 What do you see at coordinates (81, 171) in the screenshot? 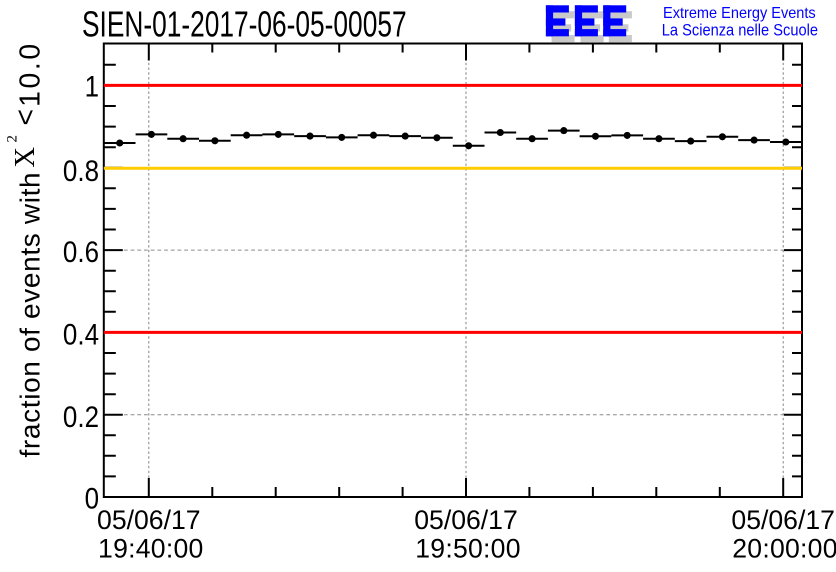
I see `svg-text: 0.8` at bounding box center [81, 171].